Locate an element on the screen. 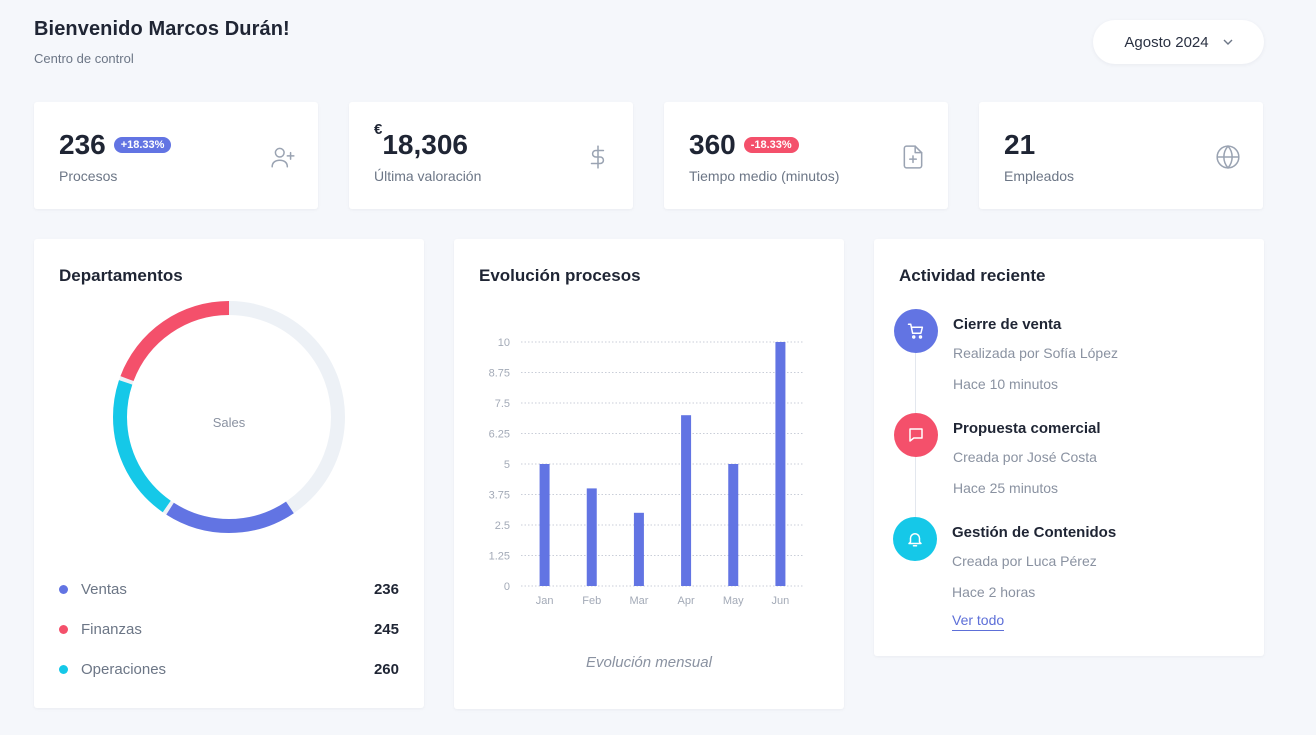  activity-title: Cierre de venta is located at coordinates (1007, 324).